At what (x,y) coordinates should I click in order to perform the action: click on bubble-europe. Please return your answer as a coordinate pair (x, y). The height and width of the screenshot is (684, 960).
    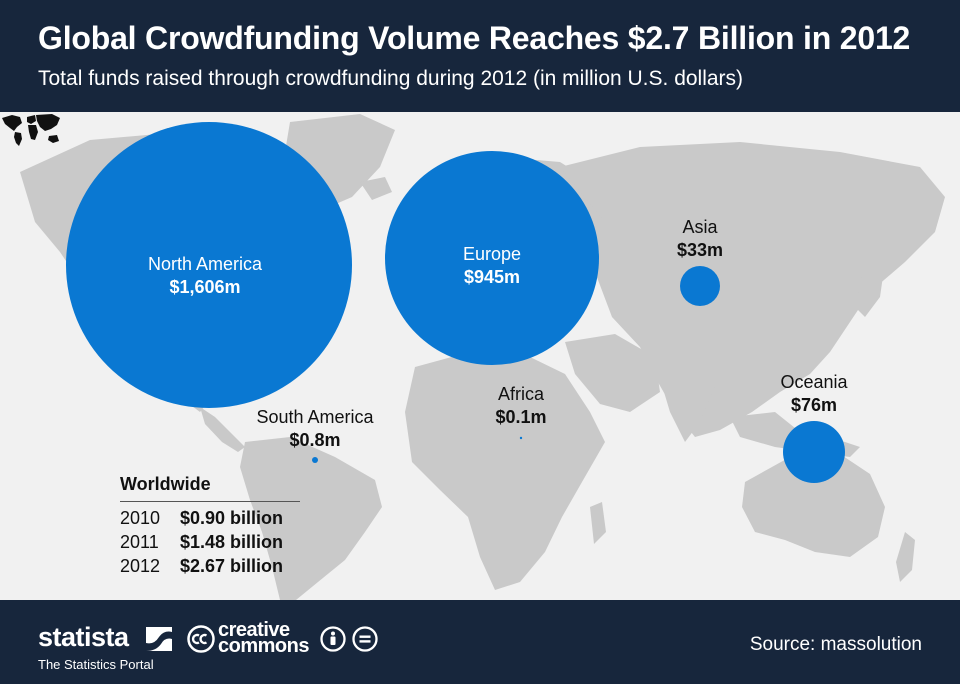
    Looking at the image, I should click on (492, 258).